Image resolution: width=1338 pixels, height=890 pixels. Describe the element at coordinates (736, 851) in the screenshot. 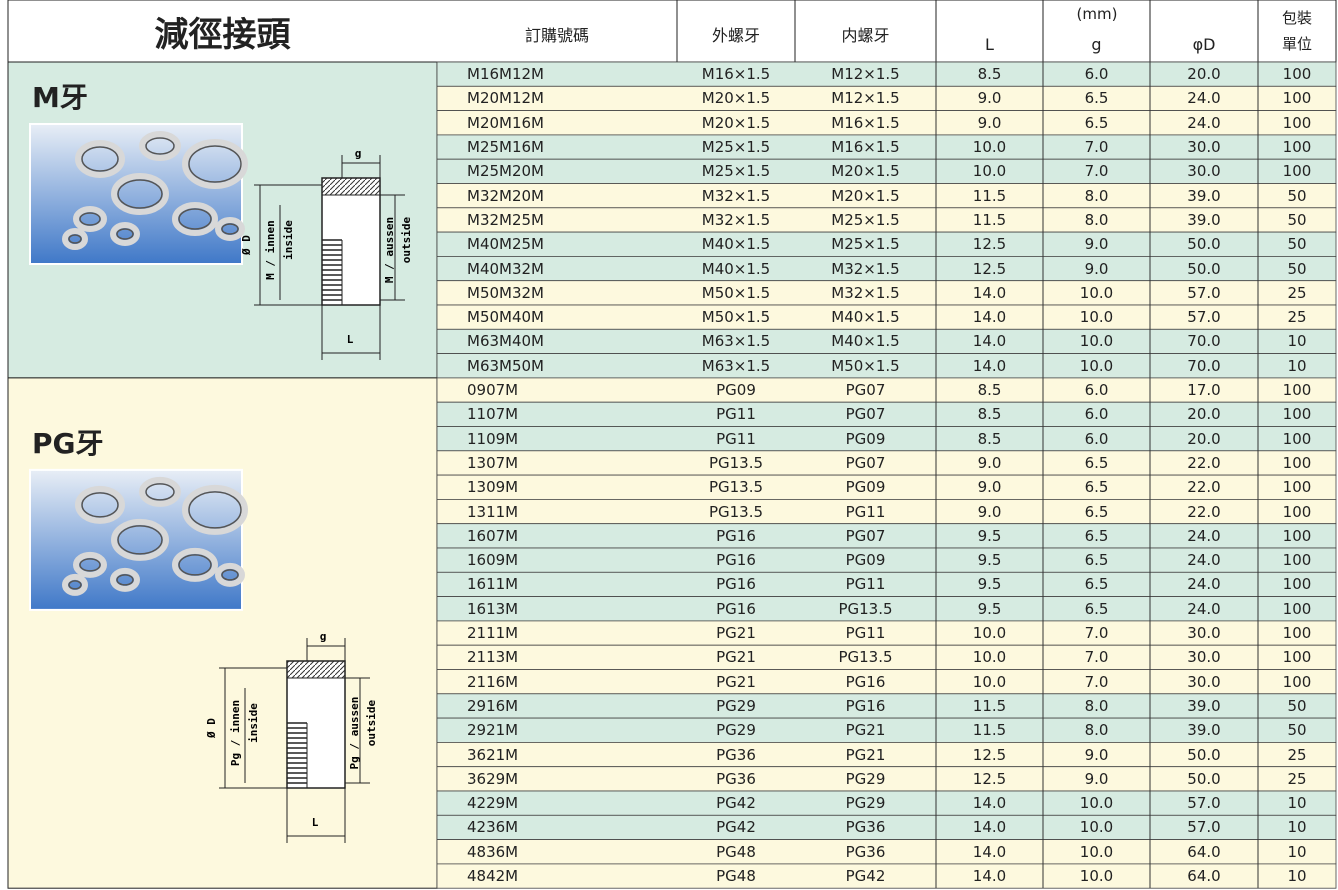

I see `table-cell: PG48` at that location.